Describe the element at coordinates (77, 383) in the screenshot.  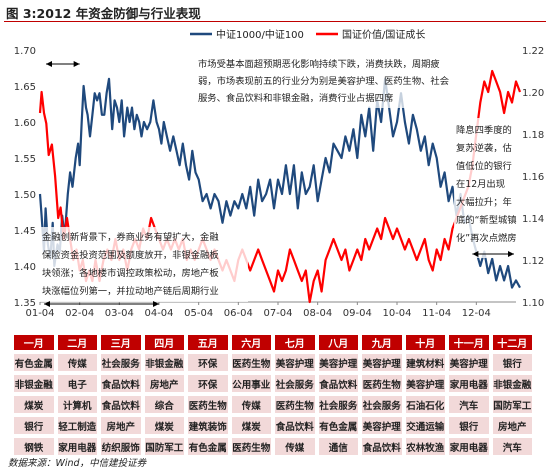
I see `industry-cell: 电子` at that location.